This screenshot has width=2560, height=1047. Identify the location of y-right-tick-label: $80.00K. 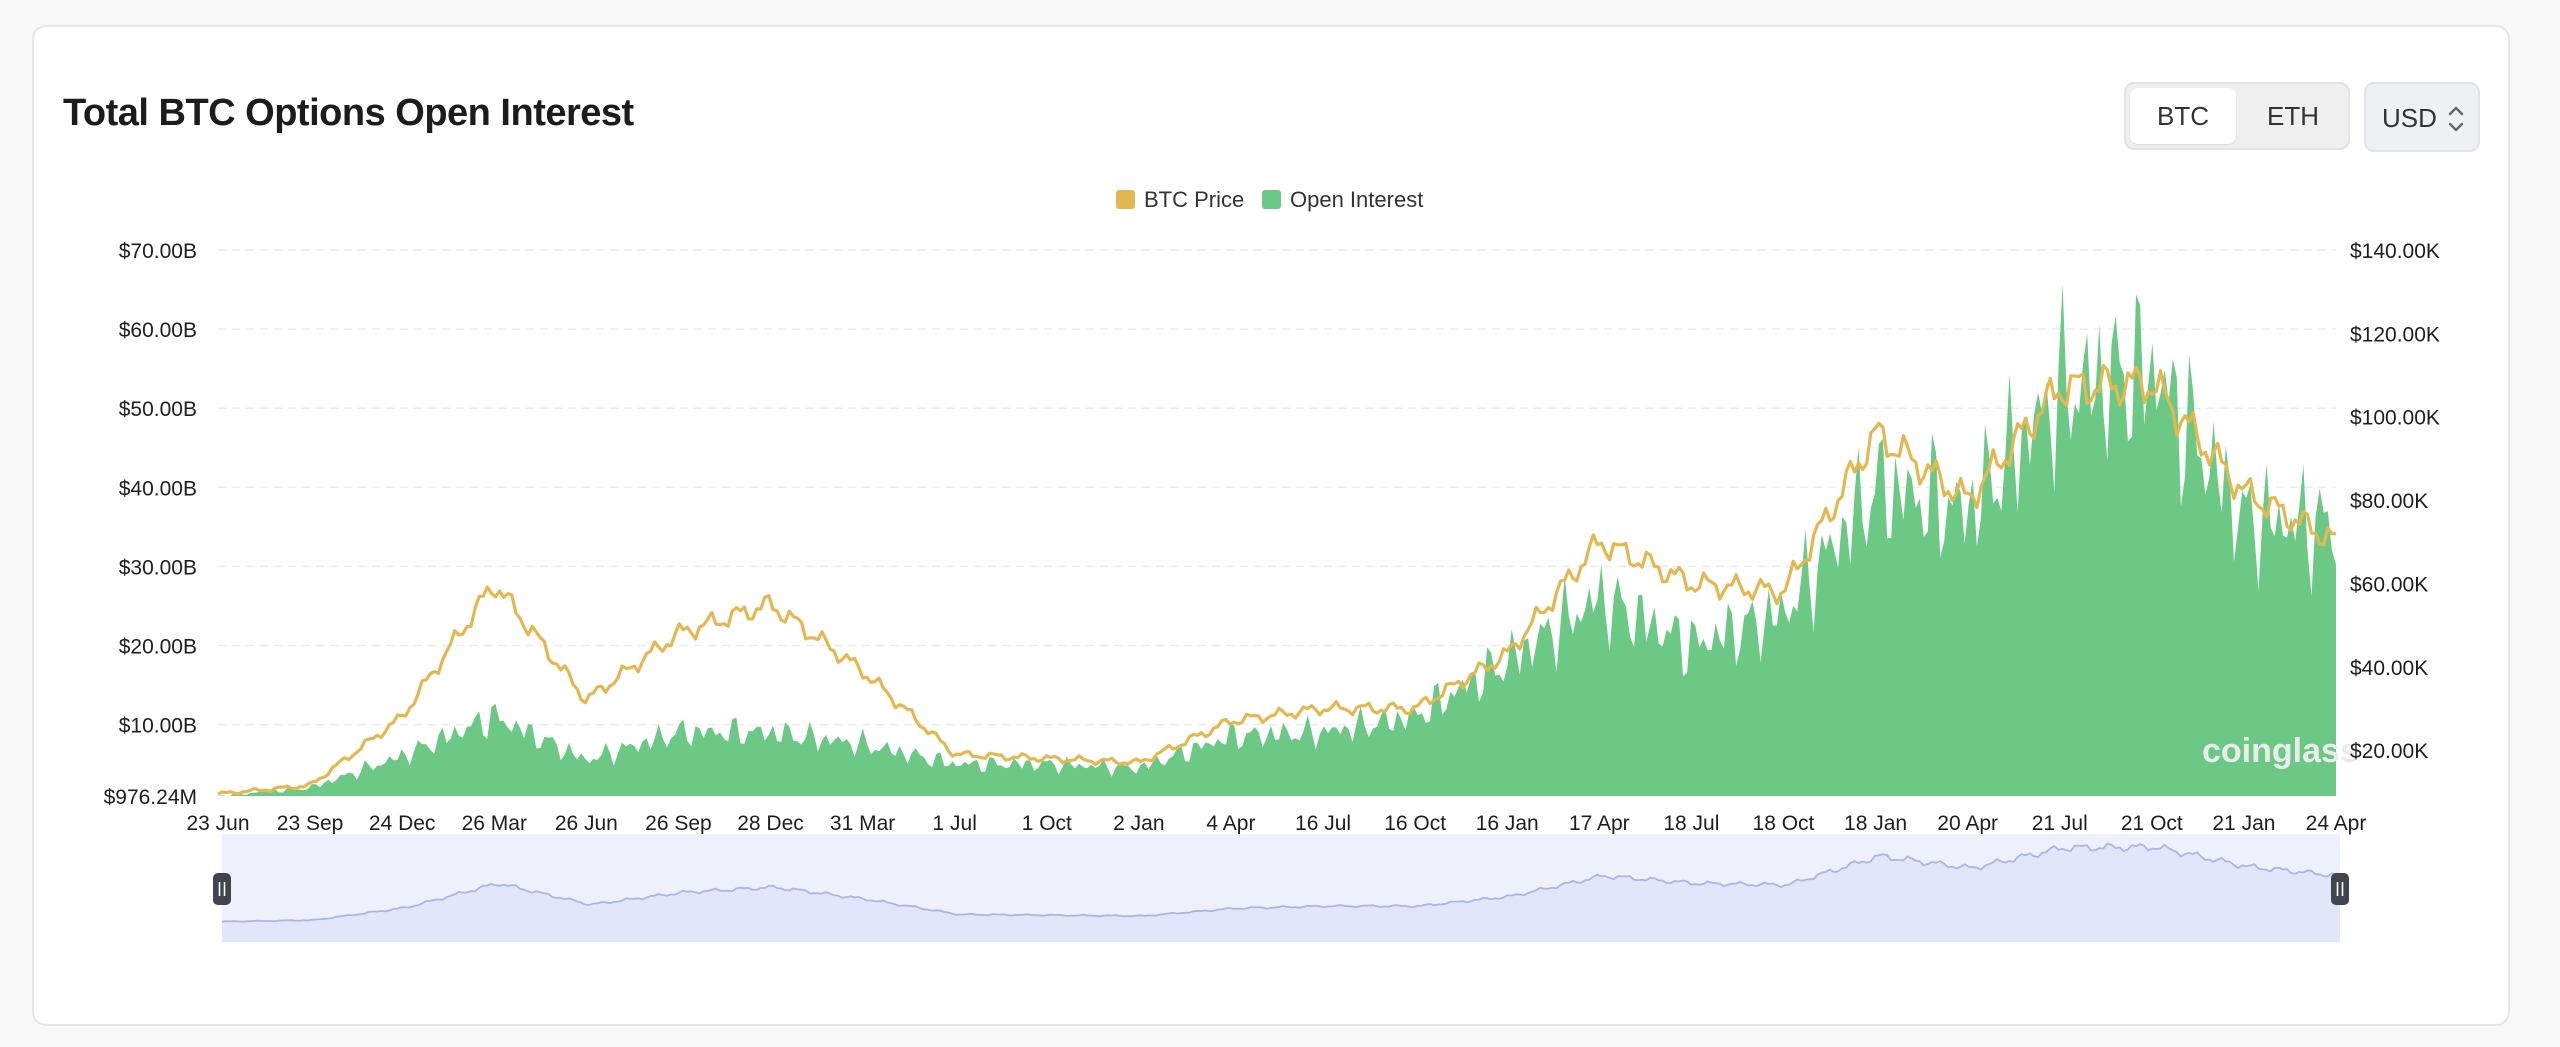
(2389, 501).